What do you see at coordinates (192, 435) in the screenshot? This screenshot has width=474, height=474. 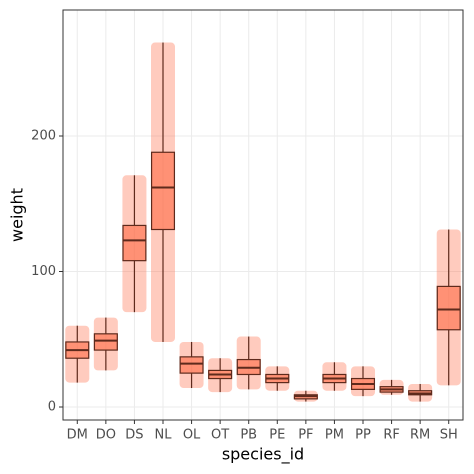 I see `x-tick-label: OL` at bounding box center [192, 435].